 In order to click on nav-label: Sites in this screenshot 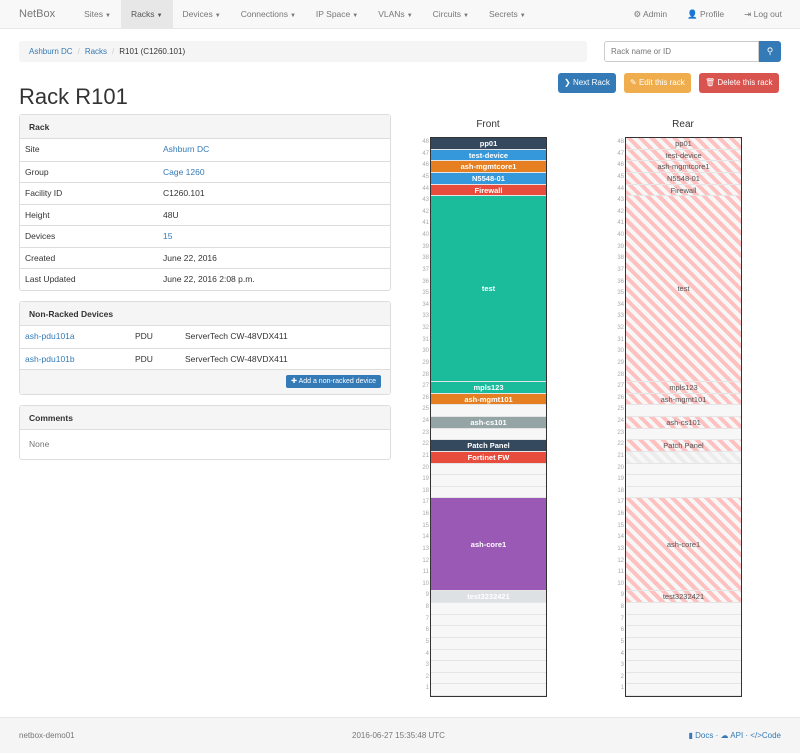, I will do `click(93, 13)`.